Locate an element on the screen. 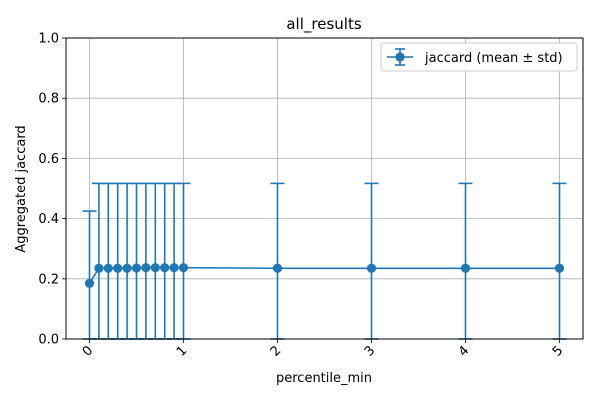 This screenshot has width=600, height=400. legend-entry-label: jaccard (mean ± std) is located at coordinates (493, 58).